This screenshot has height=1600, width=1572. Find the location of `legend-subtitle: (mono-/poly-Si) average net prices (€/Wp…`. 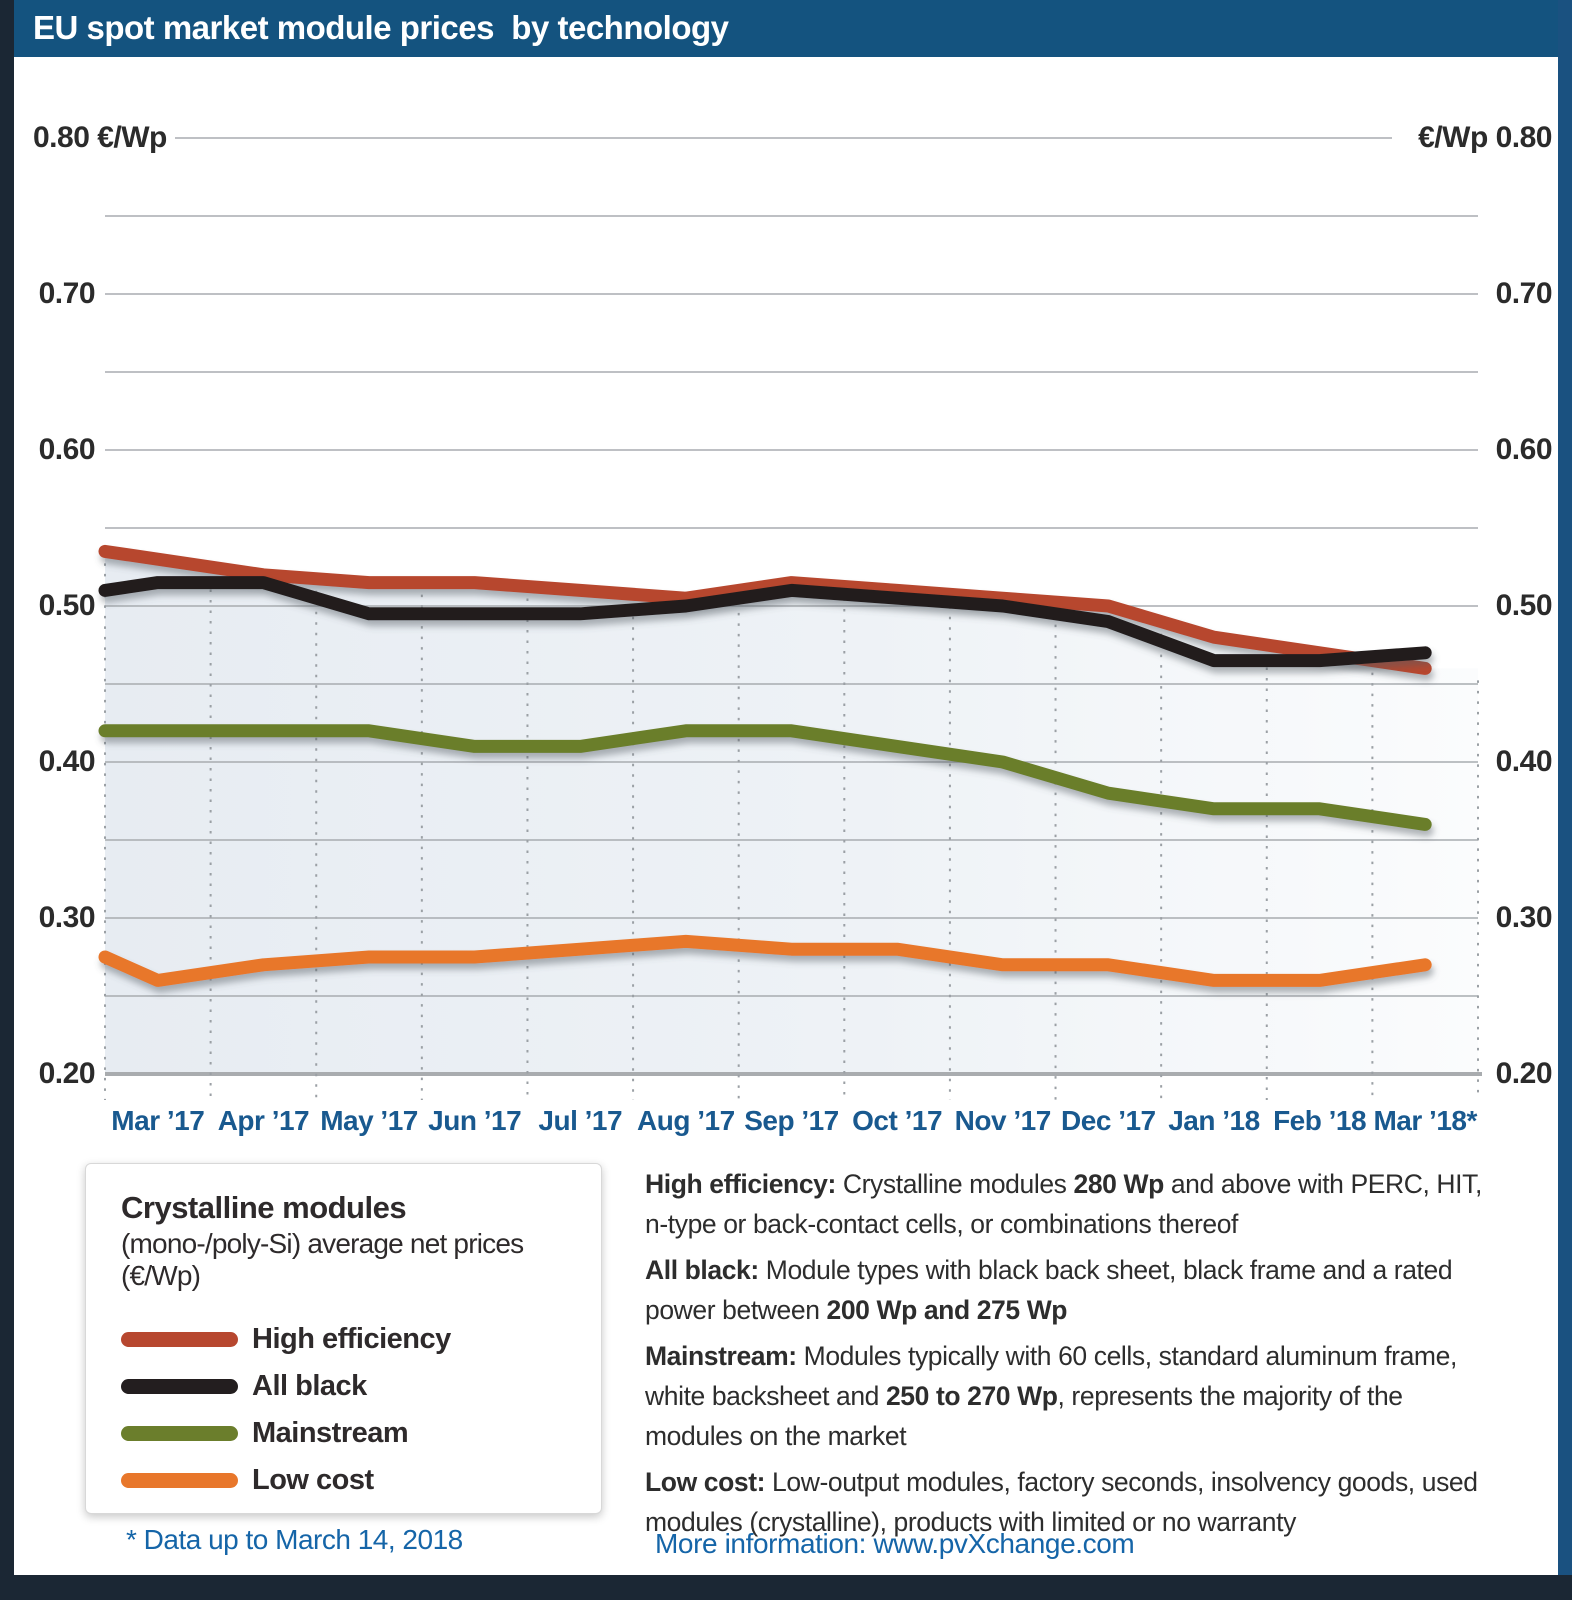

legend-subtitle: (mono-/poly-Si) average net prices (€/Wp… is located at coordinates (322, 1259).